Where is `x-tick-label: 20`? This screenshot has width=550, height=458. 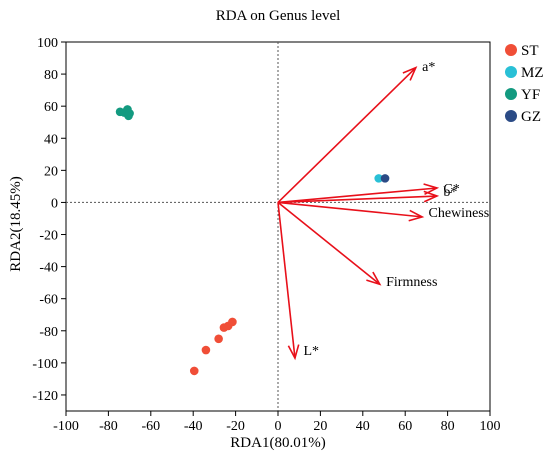 x-tick-label: 20 is located at coordinates (320, 426).